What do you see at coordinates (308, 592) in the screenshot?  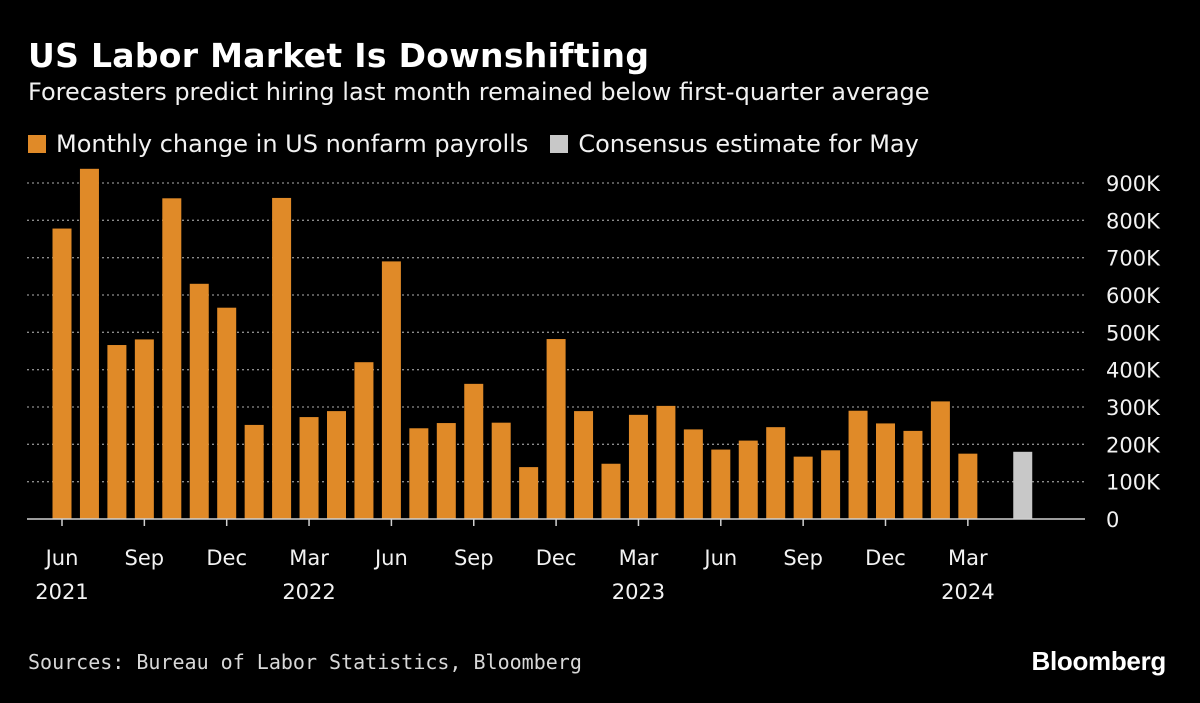 I see `x-tick-year-label: 2022` at bounding box center [308, 592].